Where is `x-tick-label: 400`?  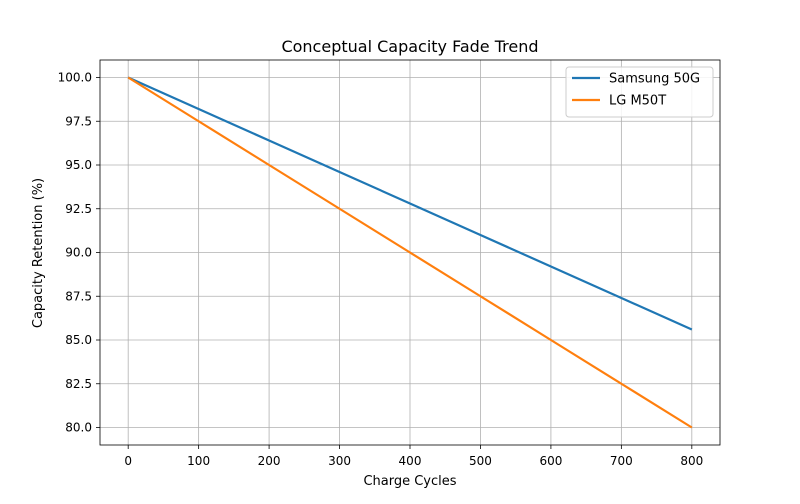
x-tick-label: 400 is located at coordinates (410, 461).